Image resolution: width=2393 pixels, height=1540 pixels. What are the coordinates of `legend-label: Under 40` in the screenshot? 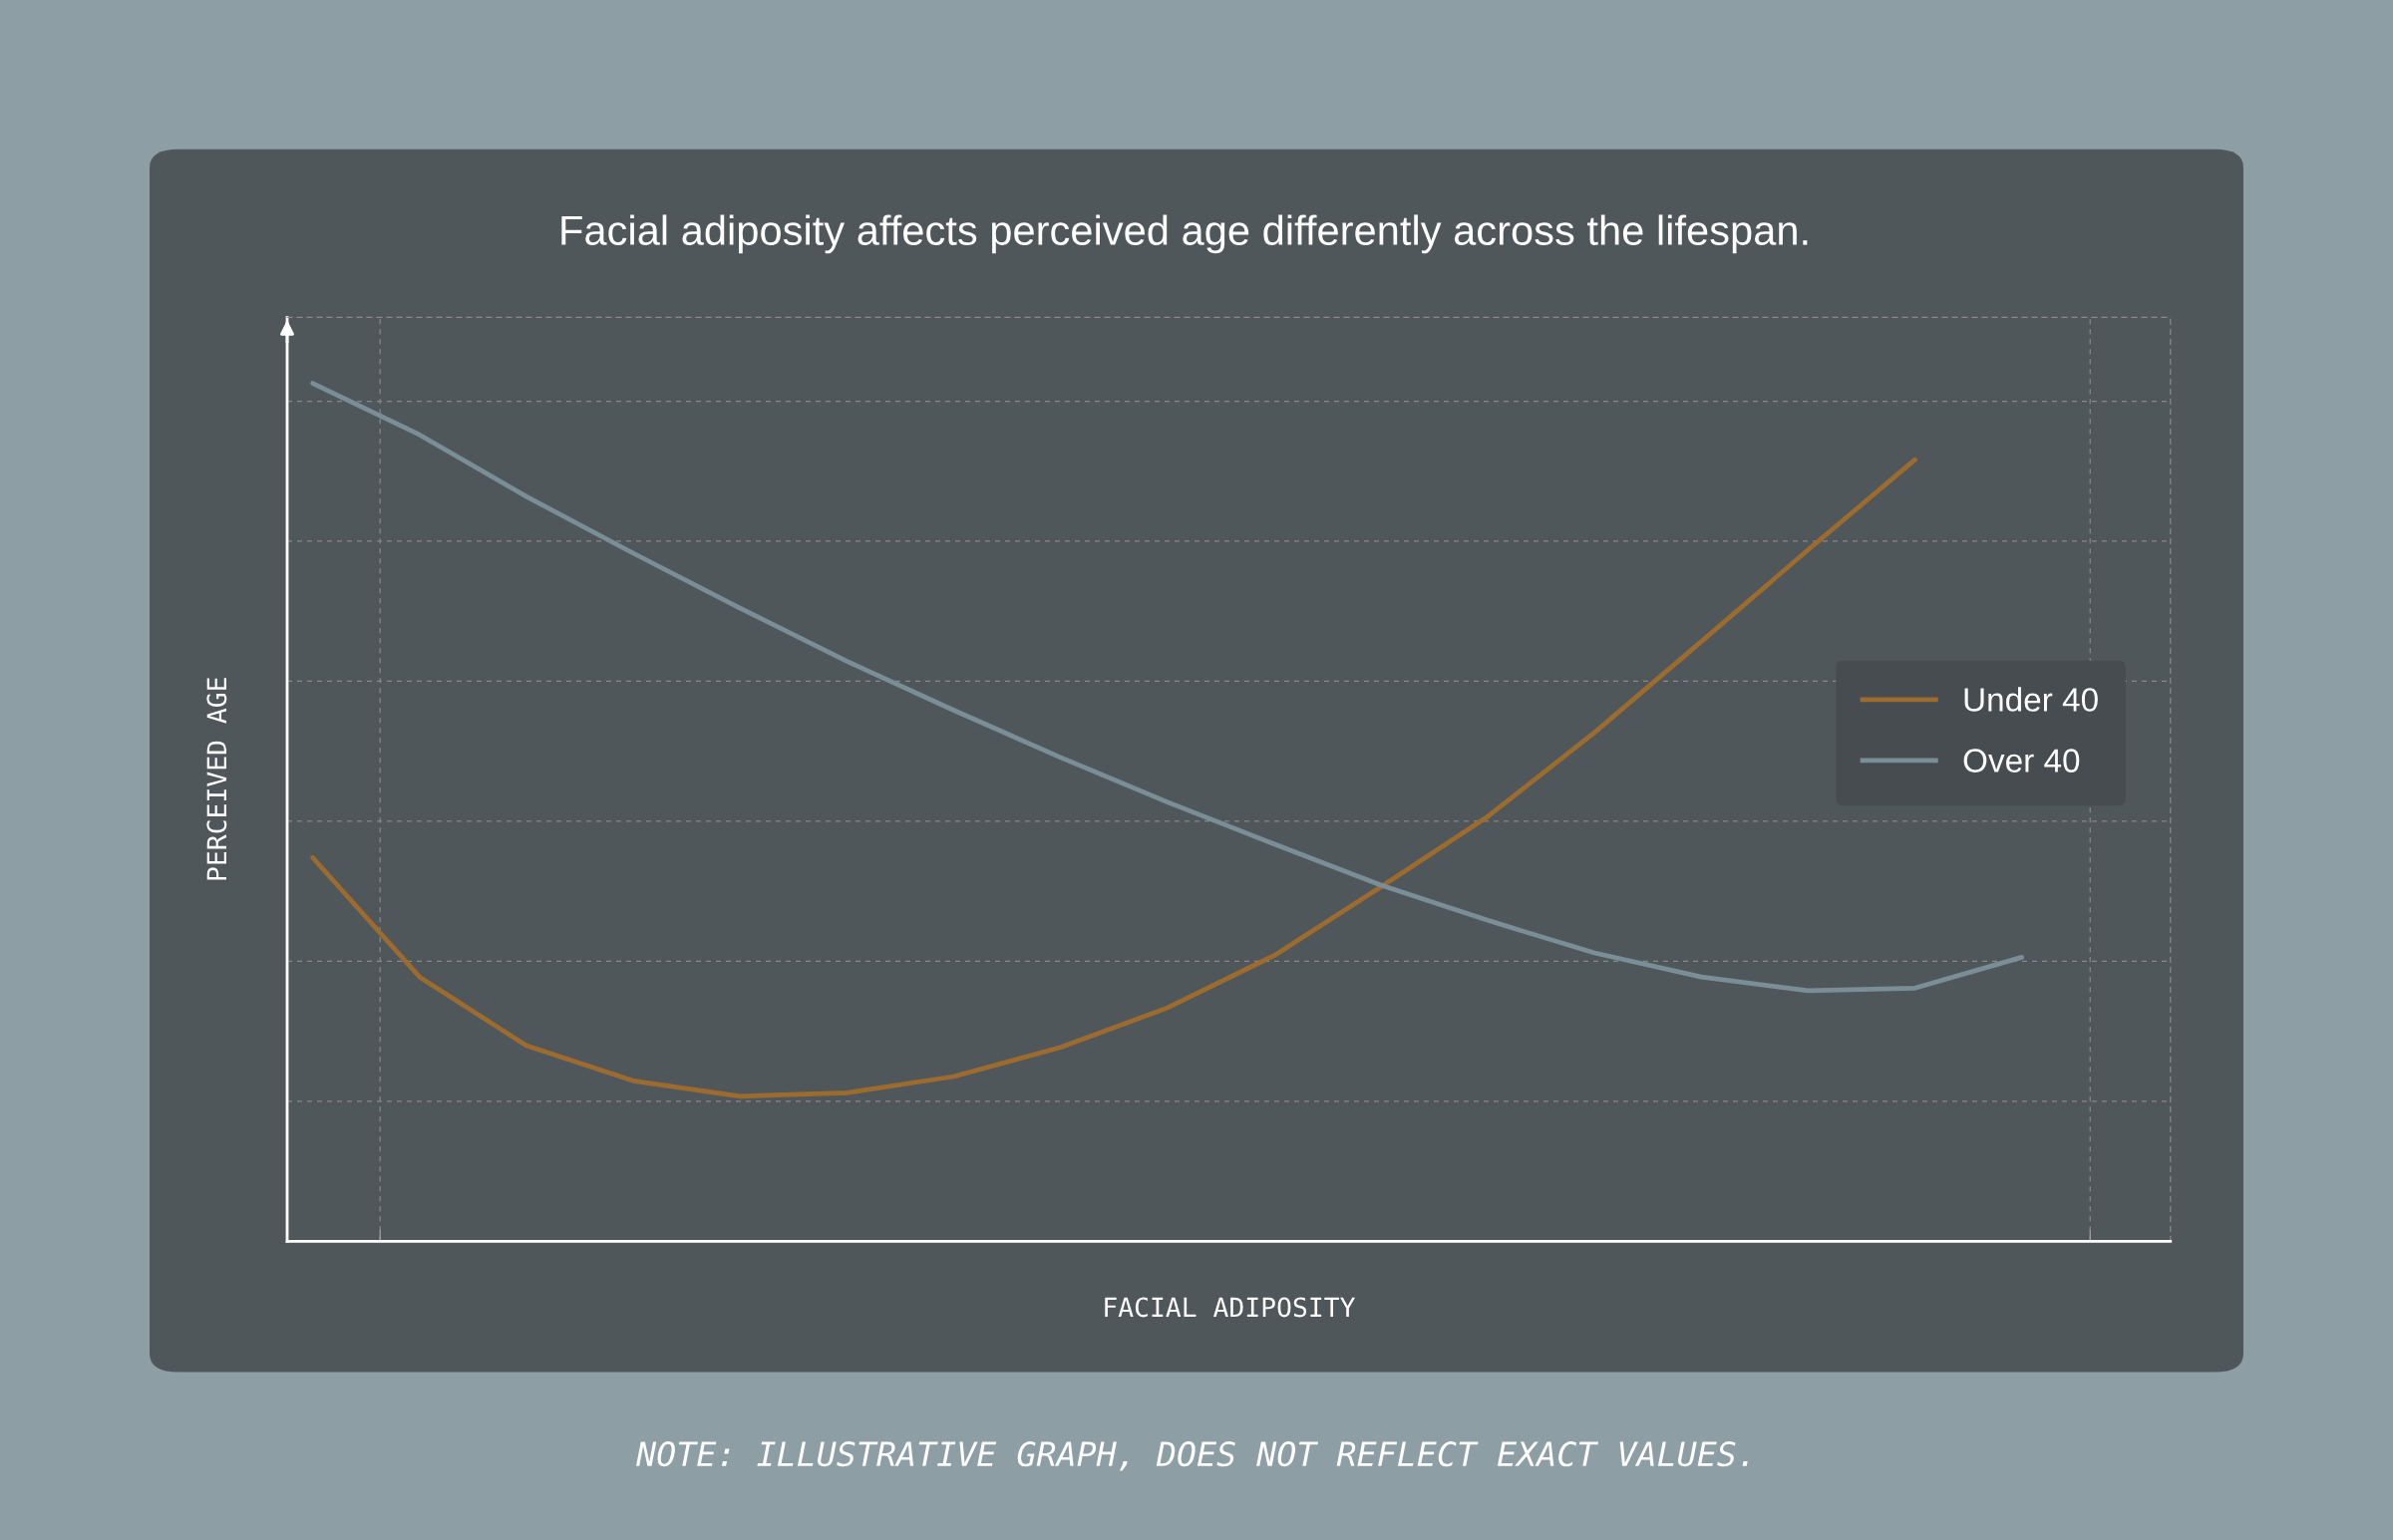 It's located at (2031, 699).